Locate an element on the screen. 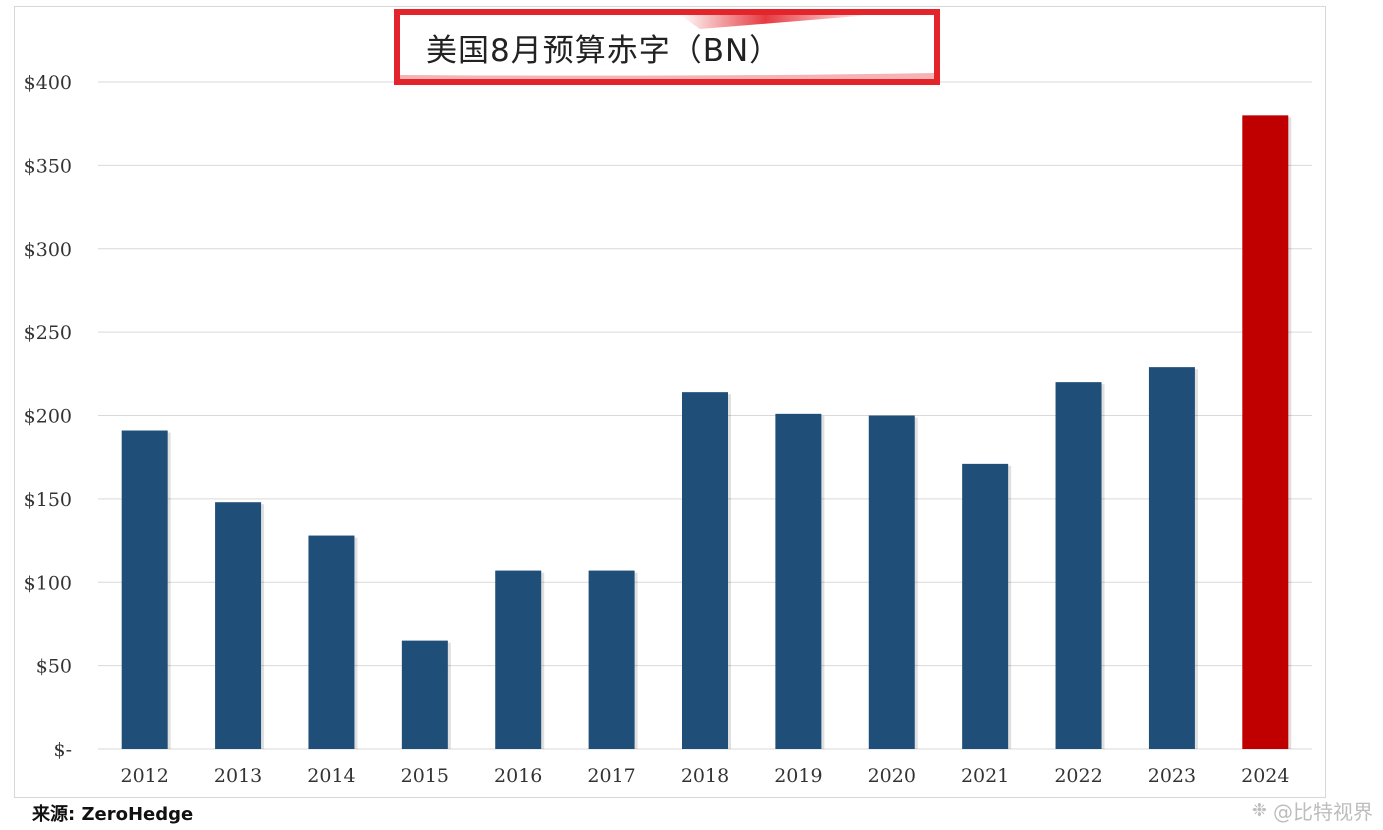 The height and width of the screenshot is (830, 1383). chart-title-box: 美国8月预算赤字（BN） is located at coordinates (667, 47).